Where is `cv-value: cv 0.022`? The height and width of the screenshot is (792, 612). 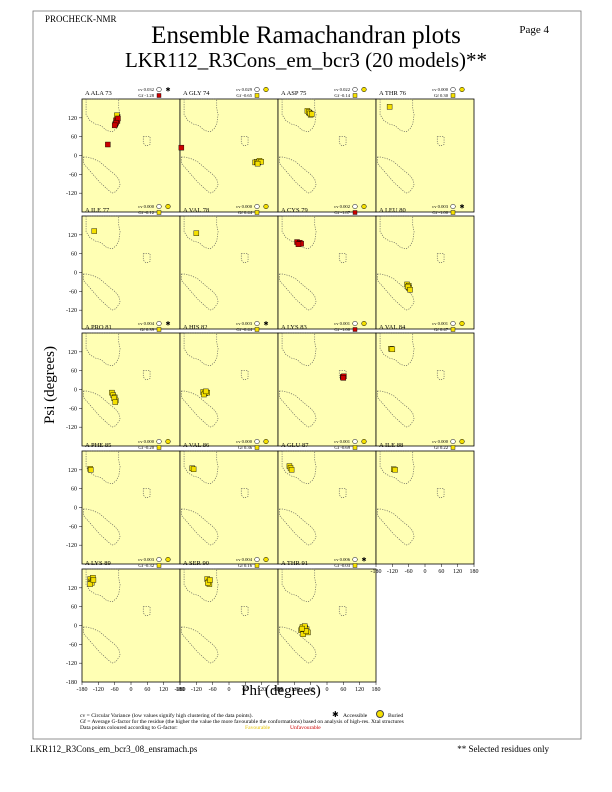 cv-value: cv 0.022 is located at coordinates (342, 89).